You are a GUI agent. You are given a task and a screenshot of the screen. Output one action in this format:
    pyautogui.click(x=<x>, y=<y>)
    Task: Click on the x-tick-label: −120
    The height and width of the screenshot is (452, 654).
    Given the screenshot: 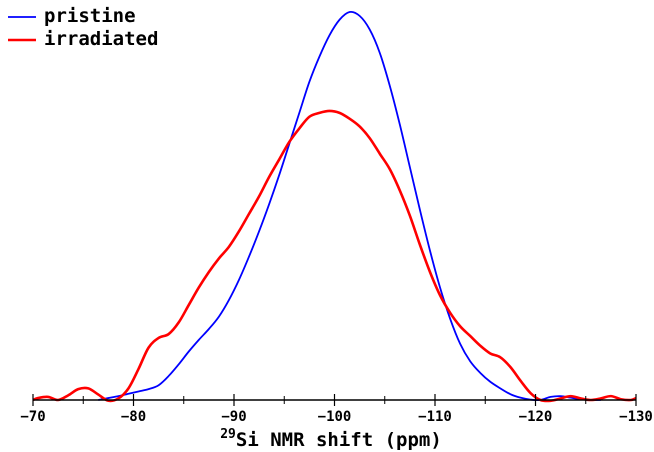 What is the action you would take?
    pyautogui.click(x=536, y=417)
    